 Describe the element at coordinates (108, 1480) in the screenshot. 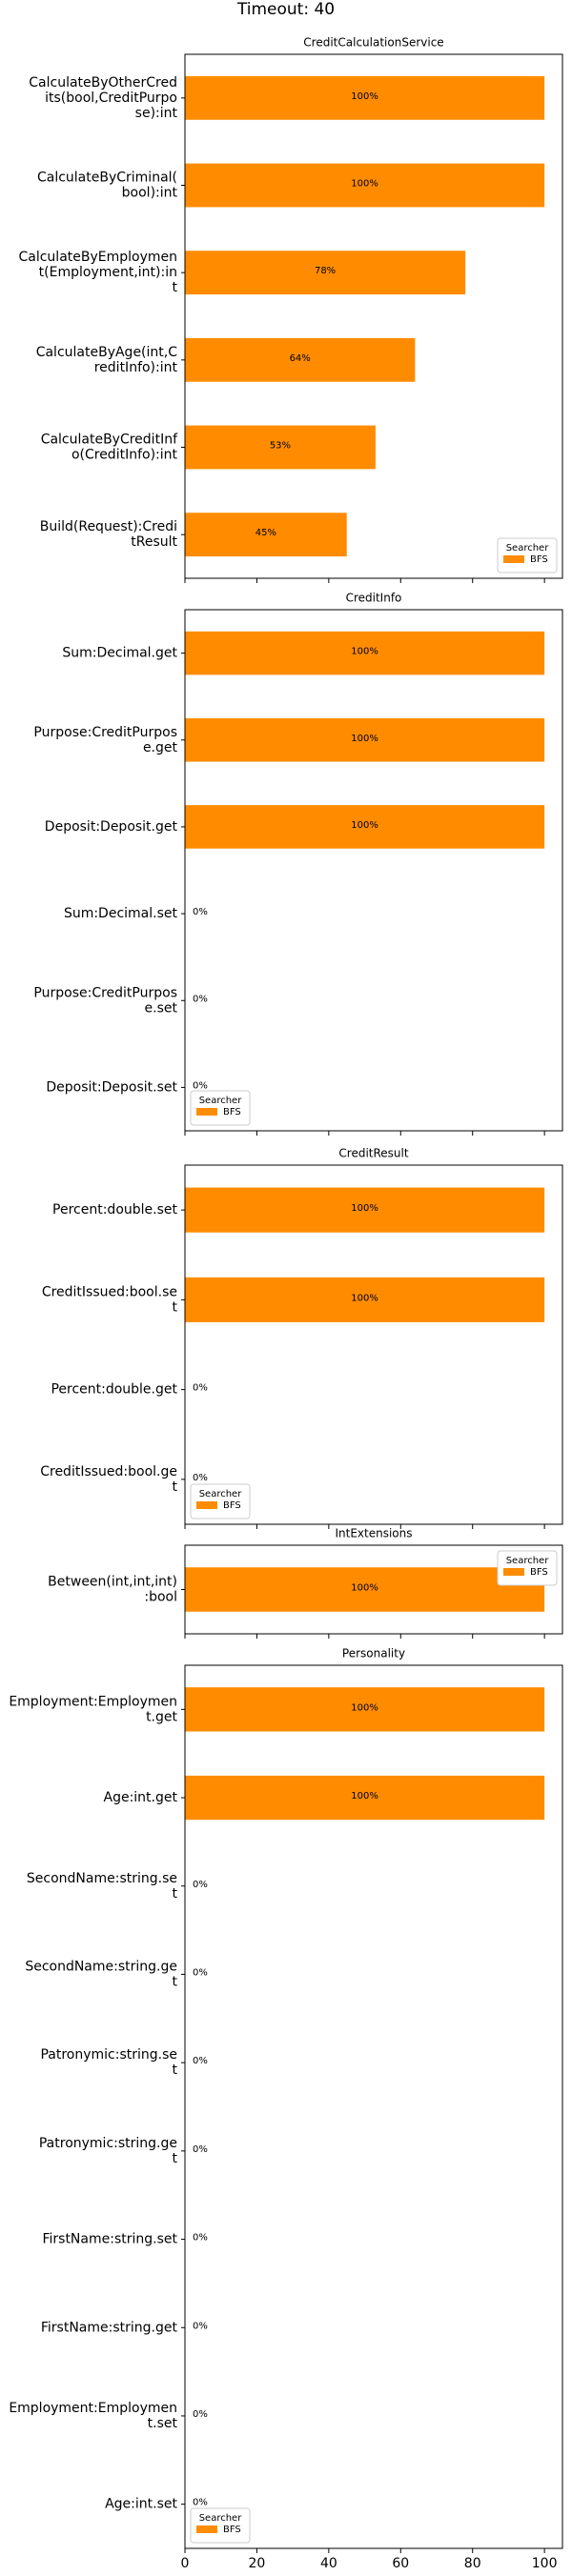

I see `y-tick-label: CreditIssued:bool.ge t` at that location.